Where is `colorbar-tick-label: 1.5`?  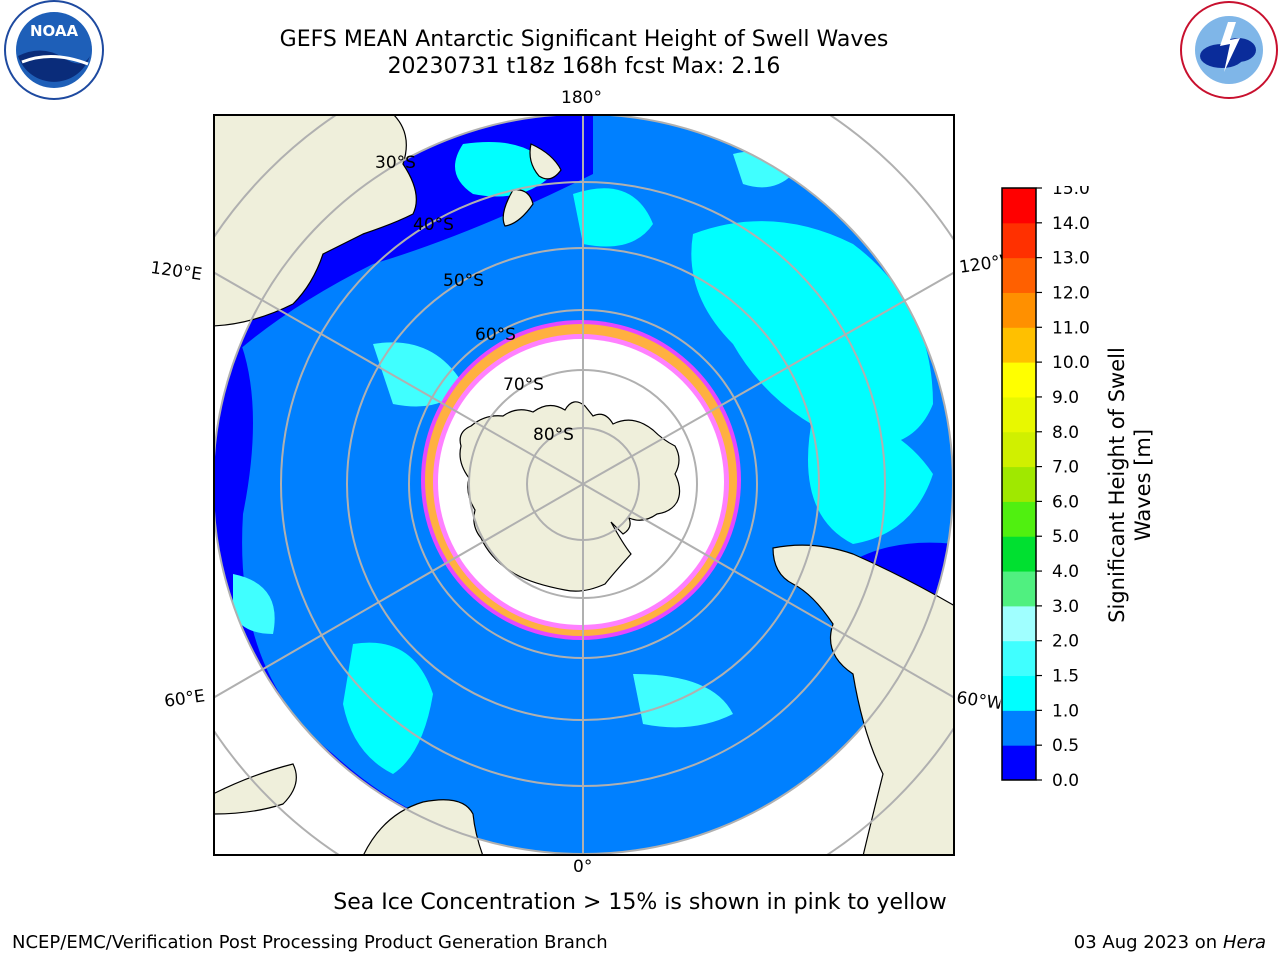
colorbar-tick-label: 1.5 is located at coordinates (1065, 677).